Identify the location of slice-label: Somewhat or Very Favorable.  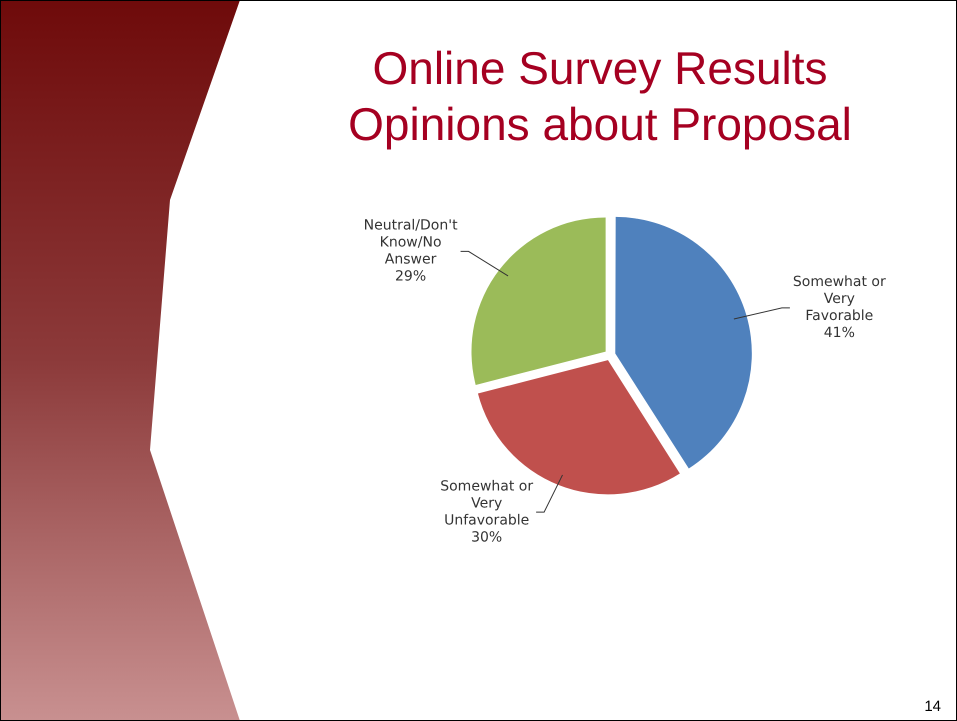
(839, 299).